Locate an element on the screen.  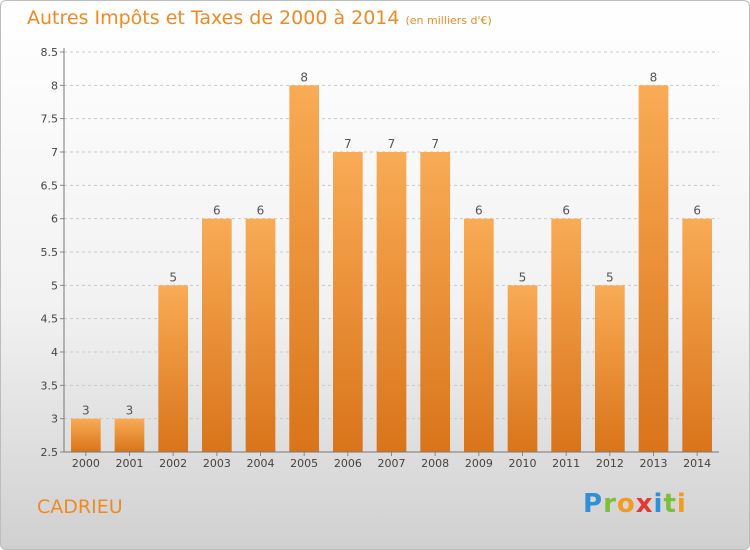
y-tick-label: 3 is located at coordinates (54, 419).